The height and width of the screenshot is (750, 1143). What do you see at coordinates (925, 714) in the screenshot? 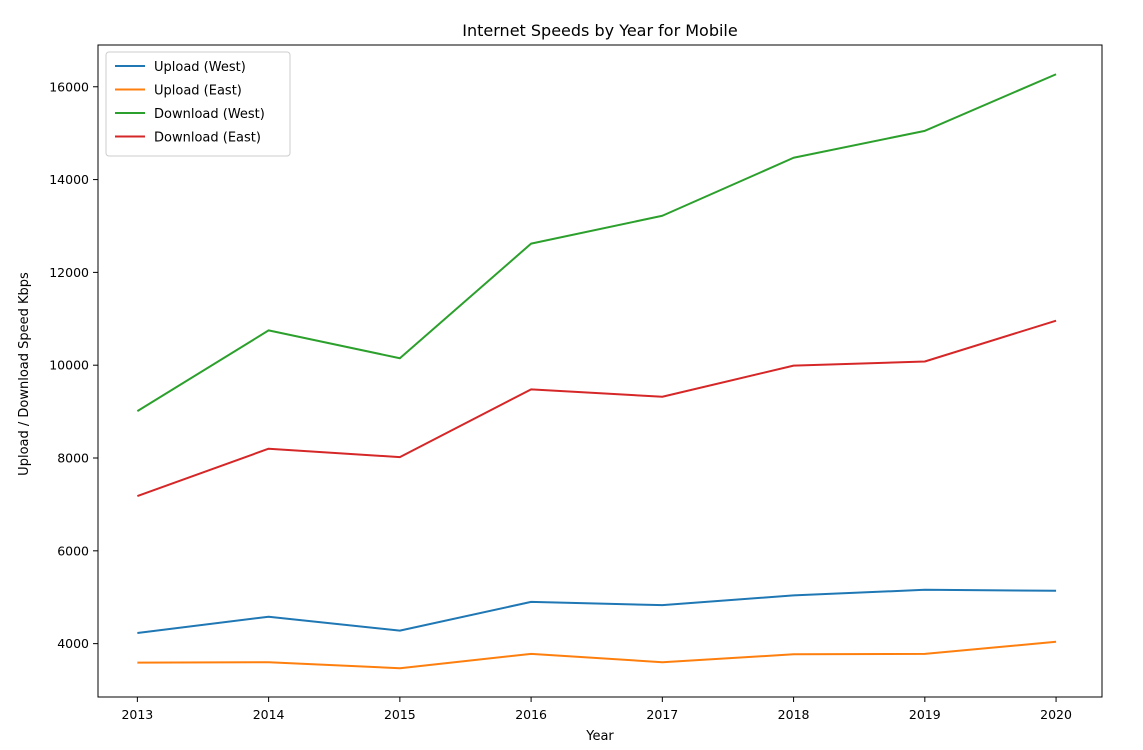
I see `x-tick-label: 2019` at bounding box center [925, 714].